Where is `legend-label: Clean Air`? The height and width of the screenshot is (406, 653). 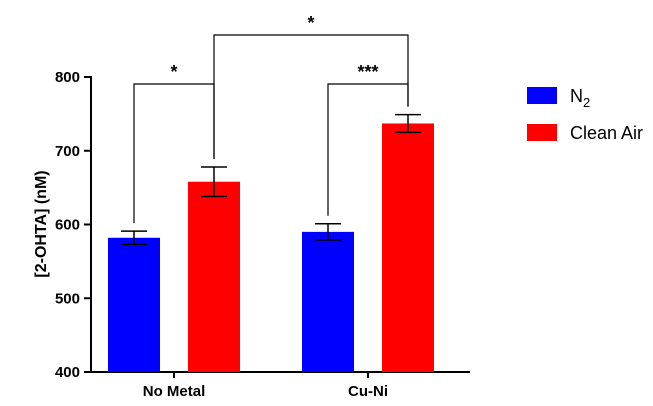
legend-label: Clean Air is located at coordinates (606, 133).